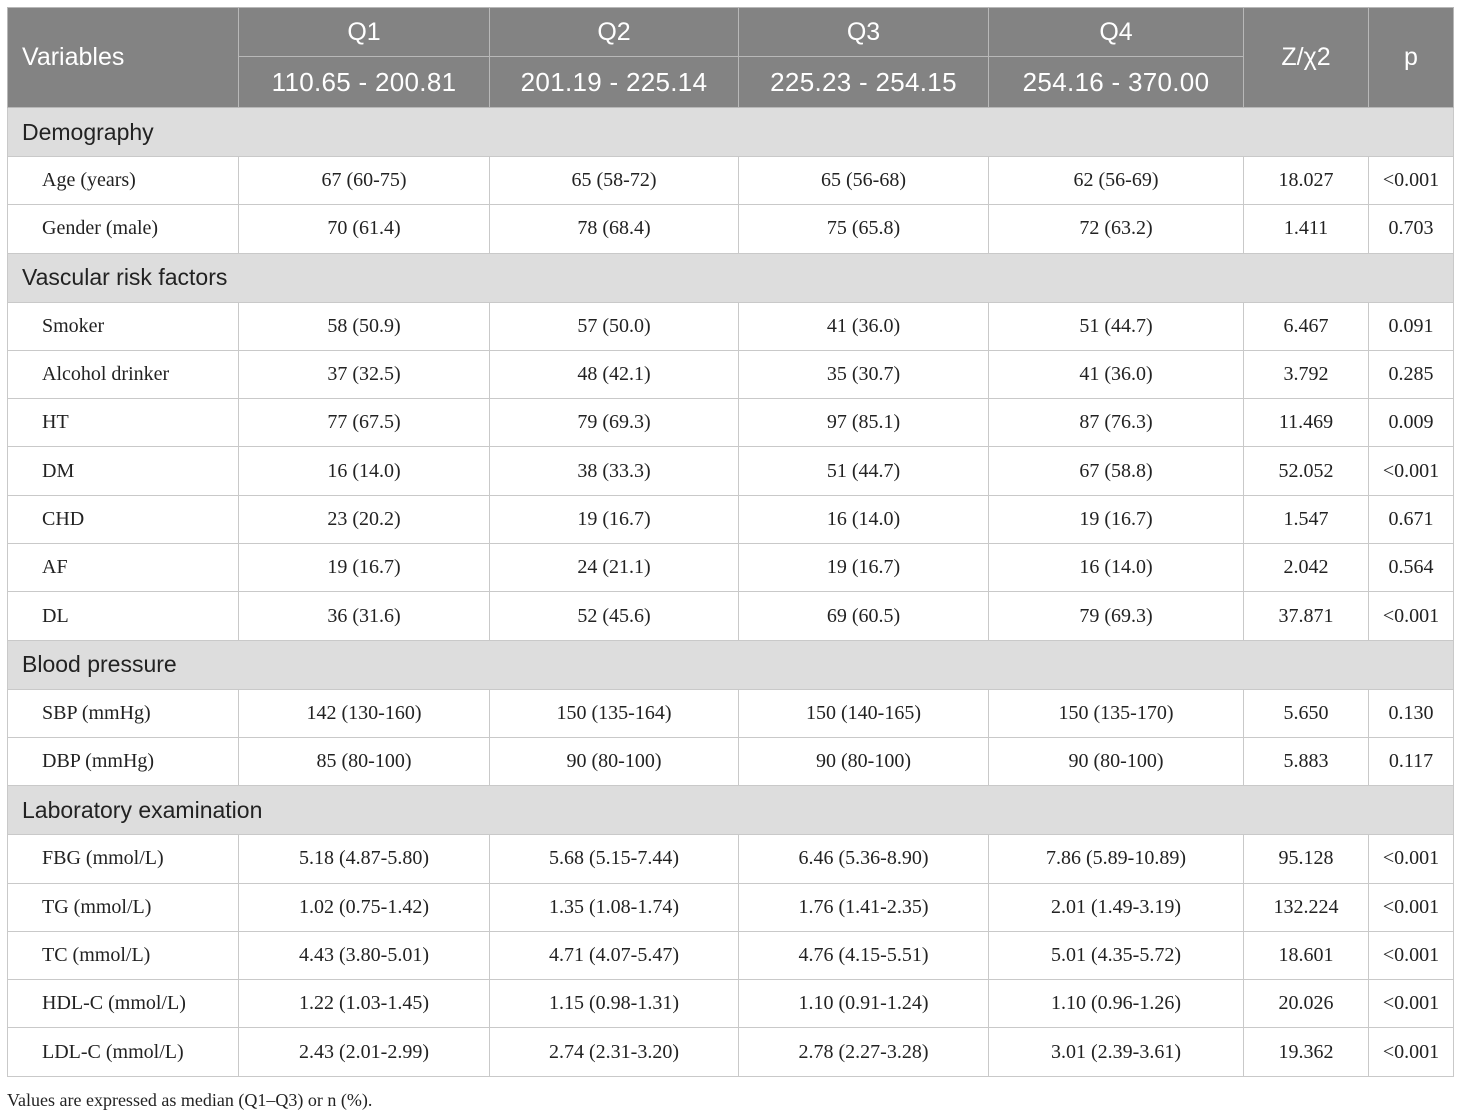  Describe the element at coordinates (863, 519) in the screenshot. I see `cell-q3: 16 (14.0)` at that location.